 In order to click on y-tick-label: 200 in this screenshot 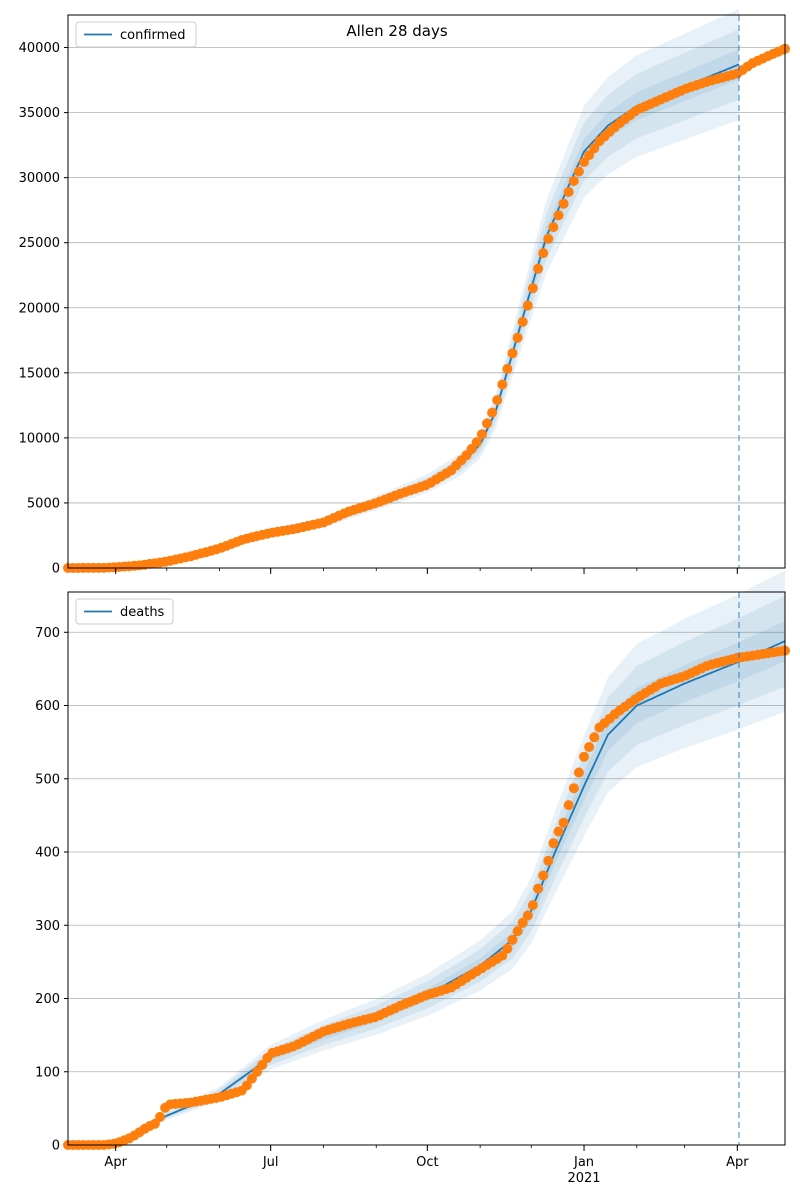, I will do `click(47, 999)`.